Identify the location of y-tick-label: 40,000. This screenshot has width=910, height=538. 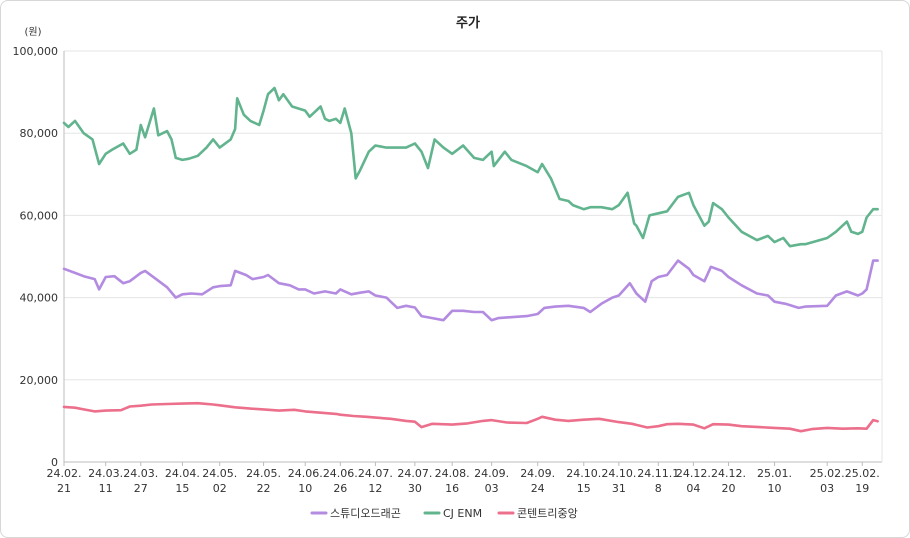
(39, 298).